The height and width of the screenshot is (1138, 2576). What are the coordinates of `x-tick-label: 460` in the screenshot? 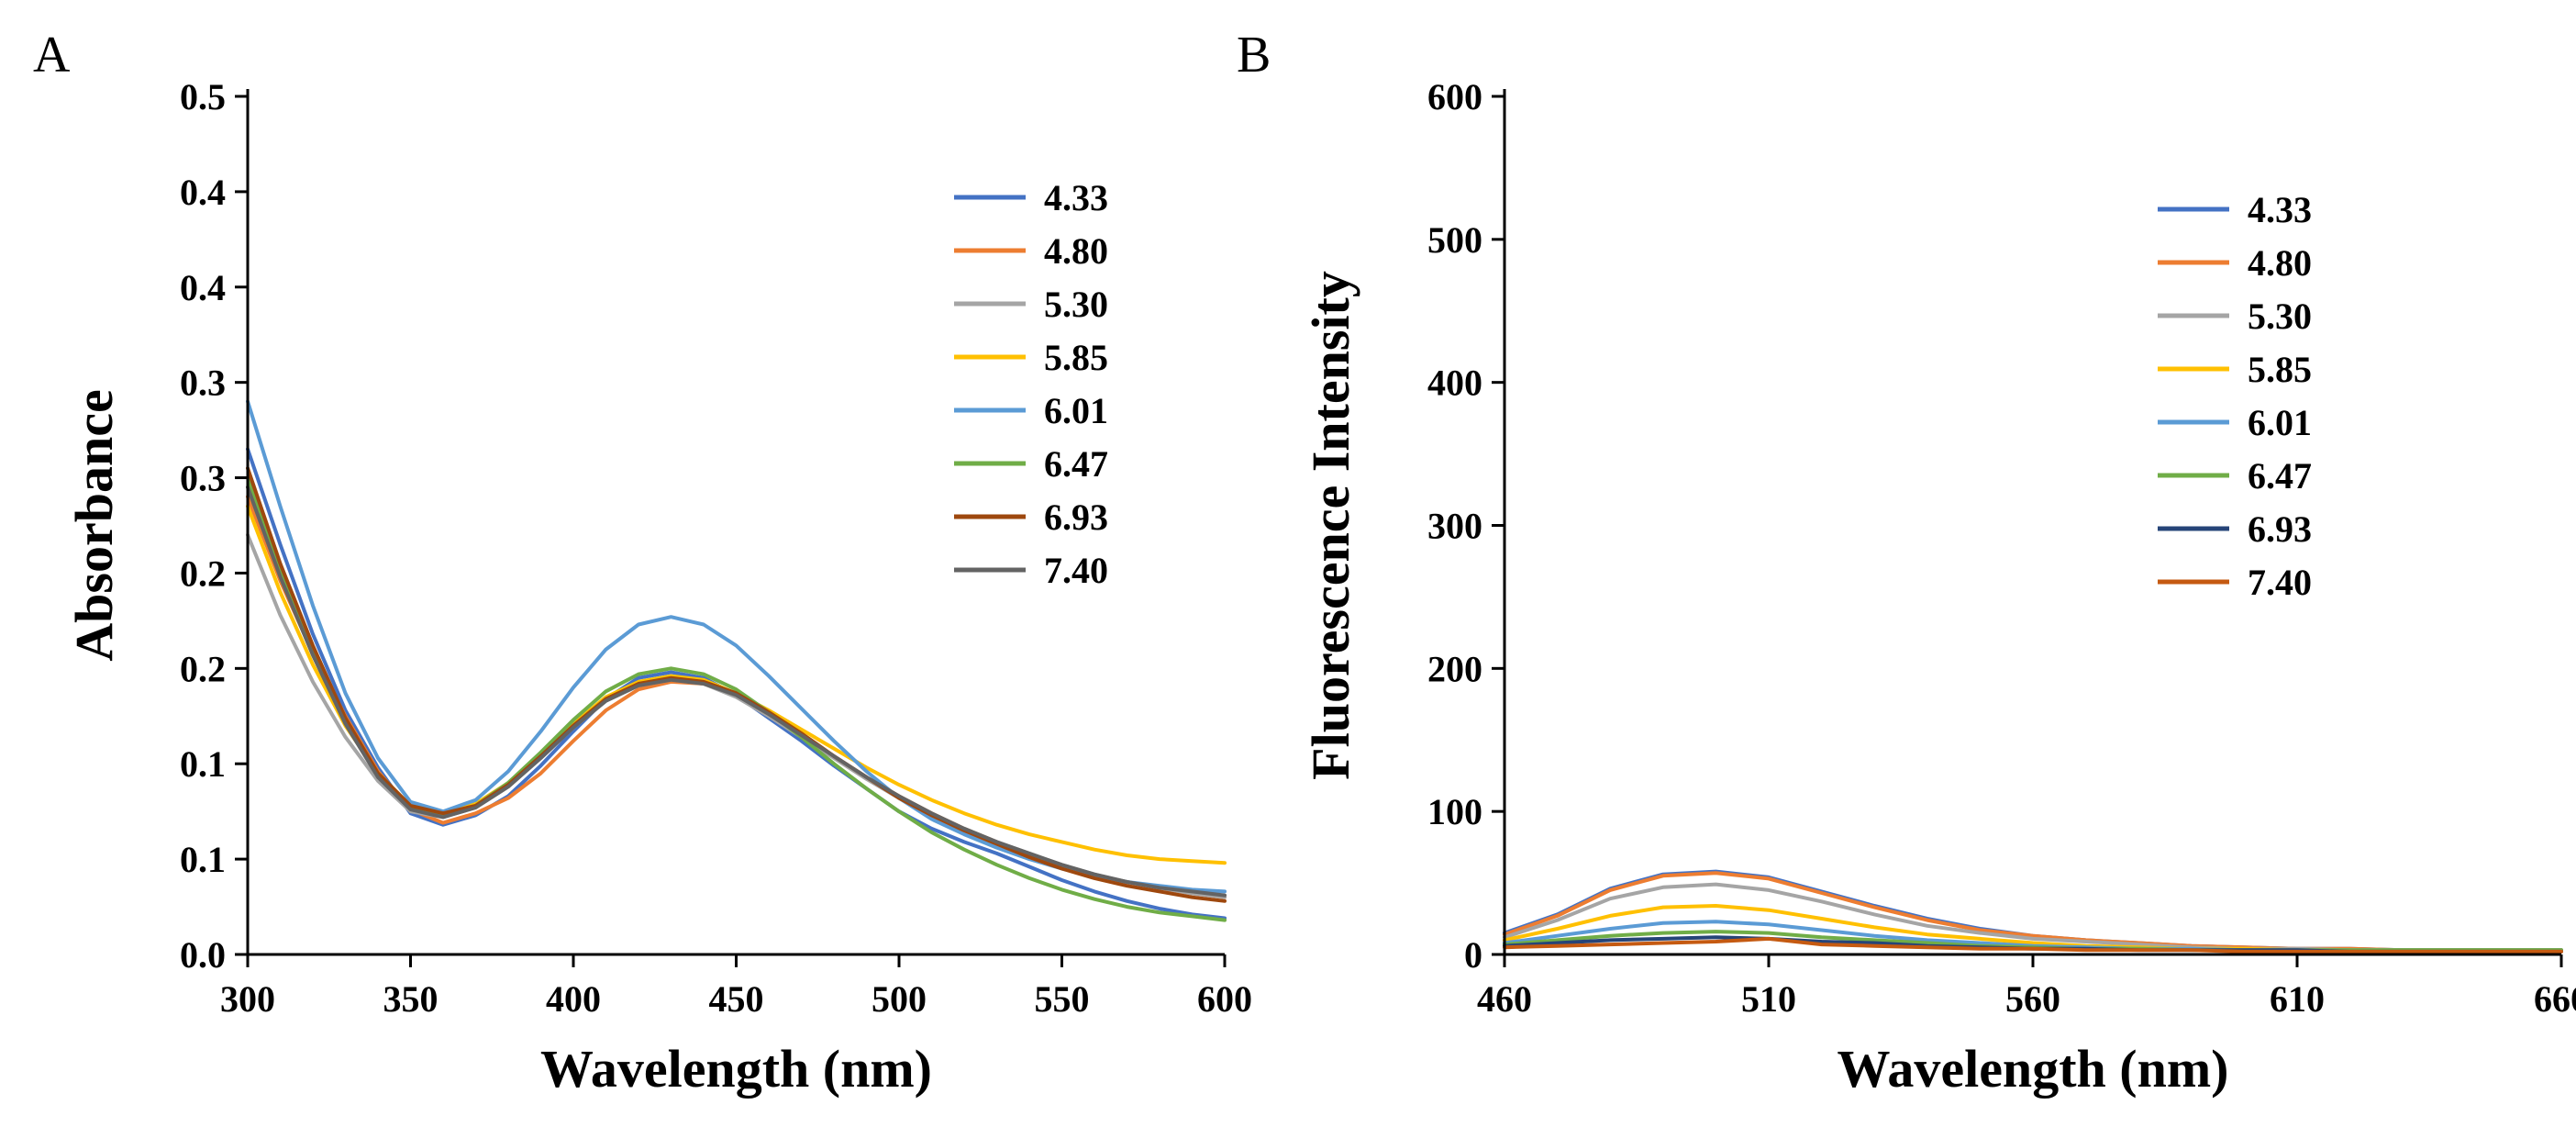 It's located at (1504, 999).